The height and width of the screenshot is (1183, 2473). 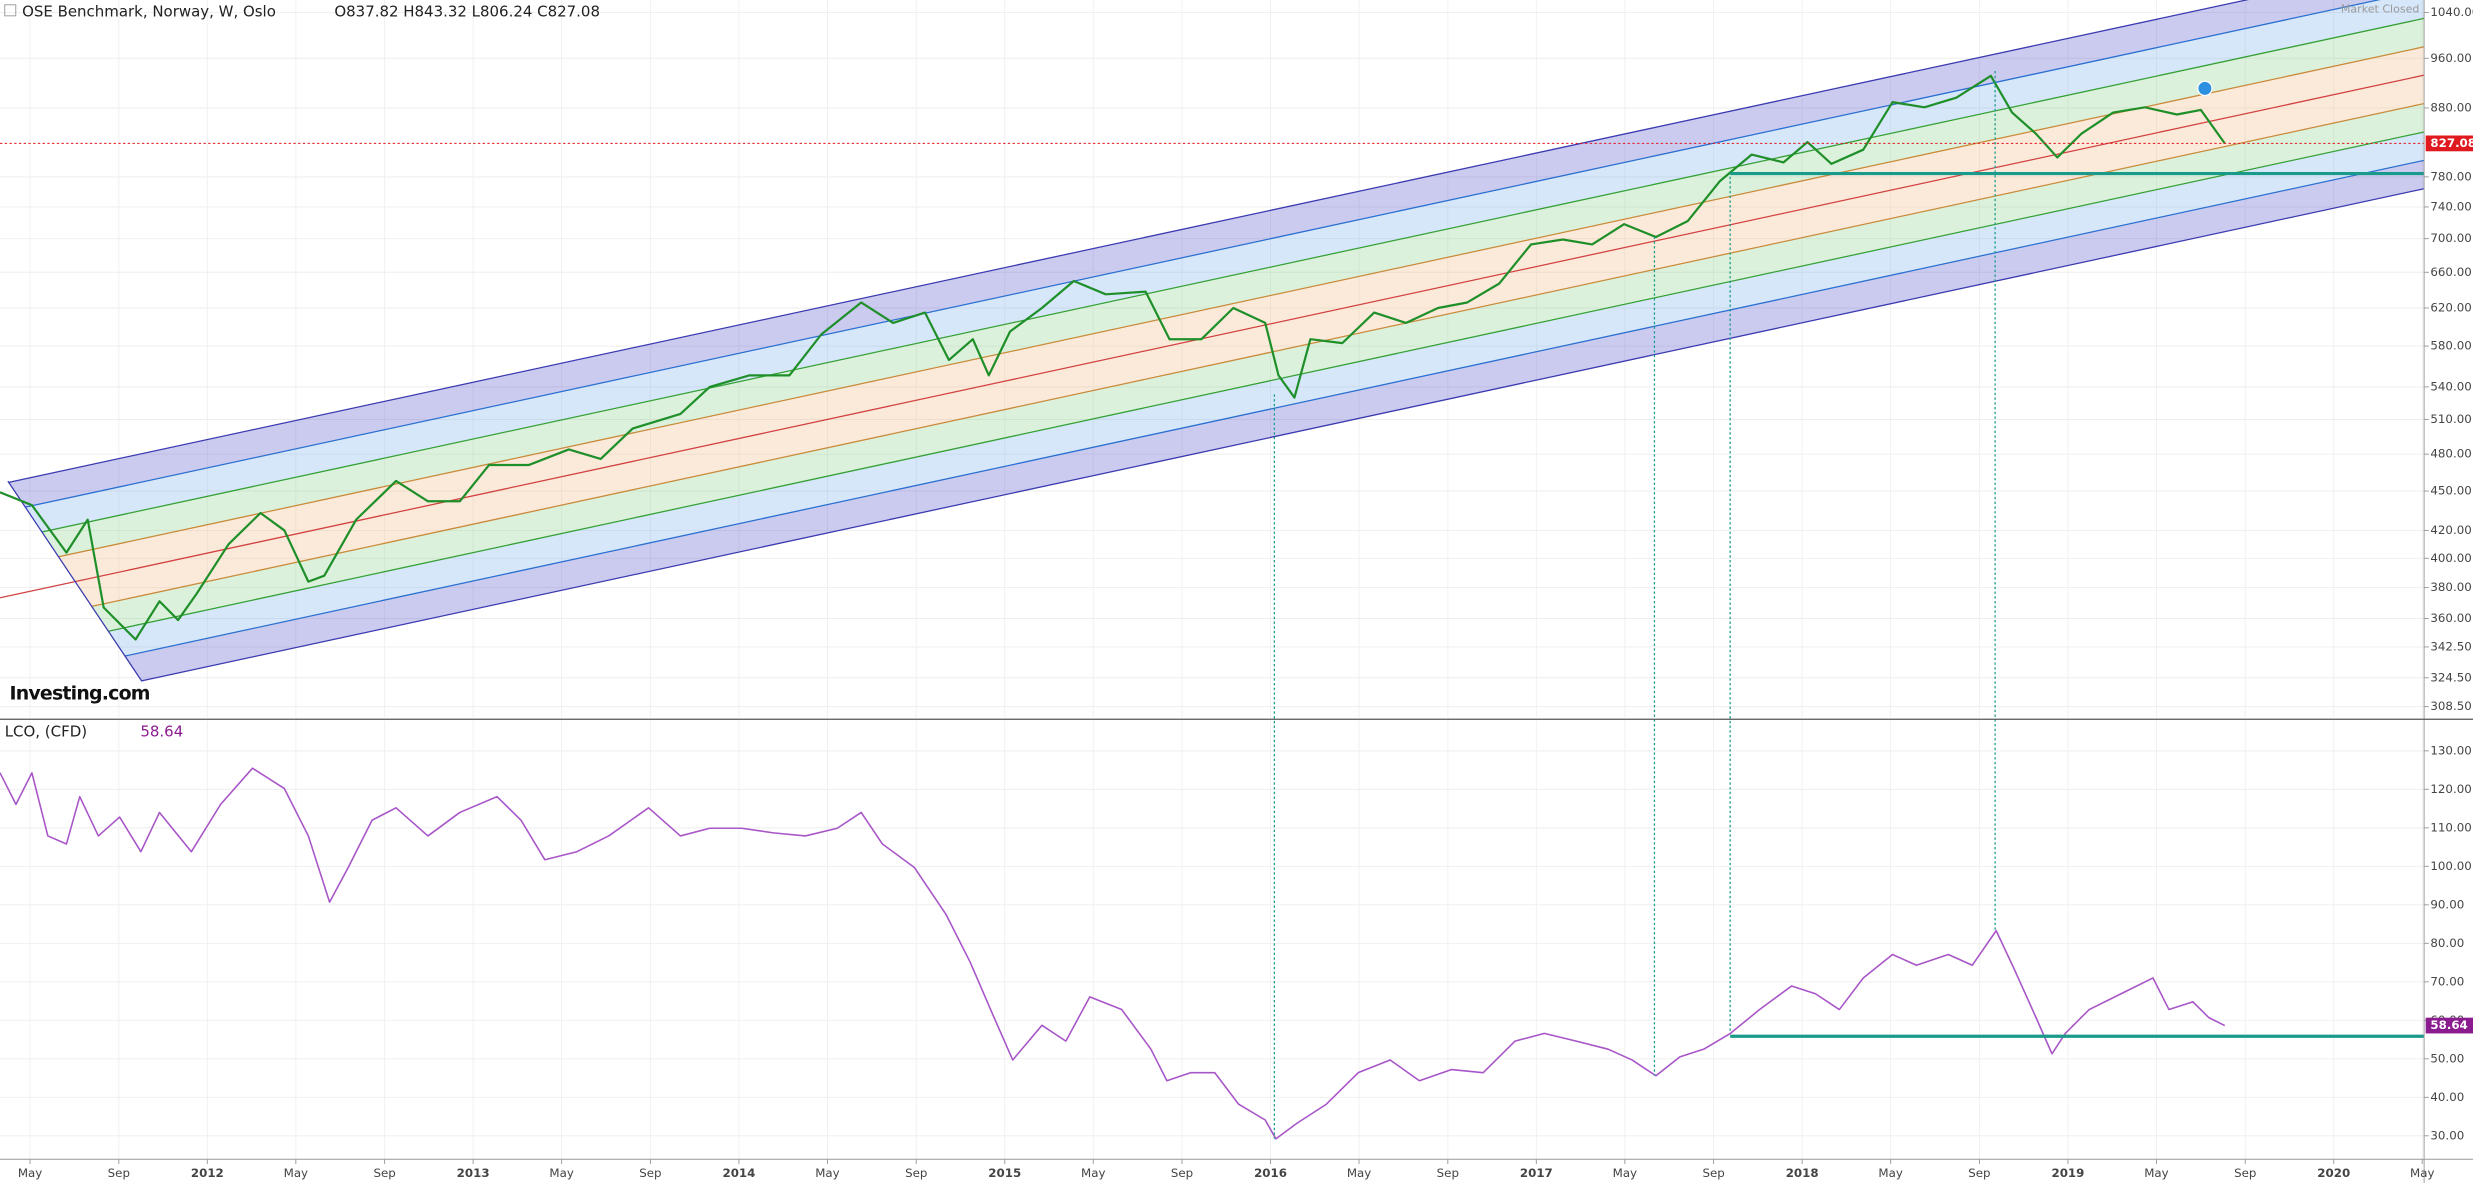 What do you see at coordinates (149, 11) in the screenshot?
I see `chart-title: OSE Benchmark, Norway, W, Oslo` at bounding box center [149, 11].